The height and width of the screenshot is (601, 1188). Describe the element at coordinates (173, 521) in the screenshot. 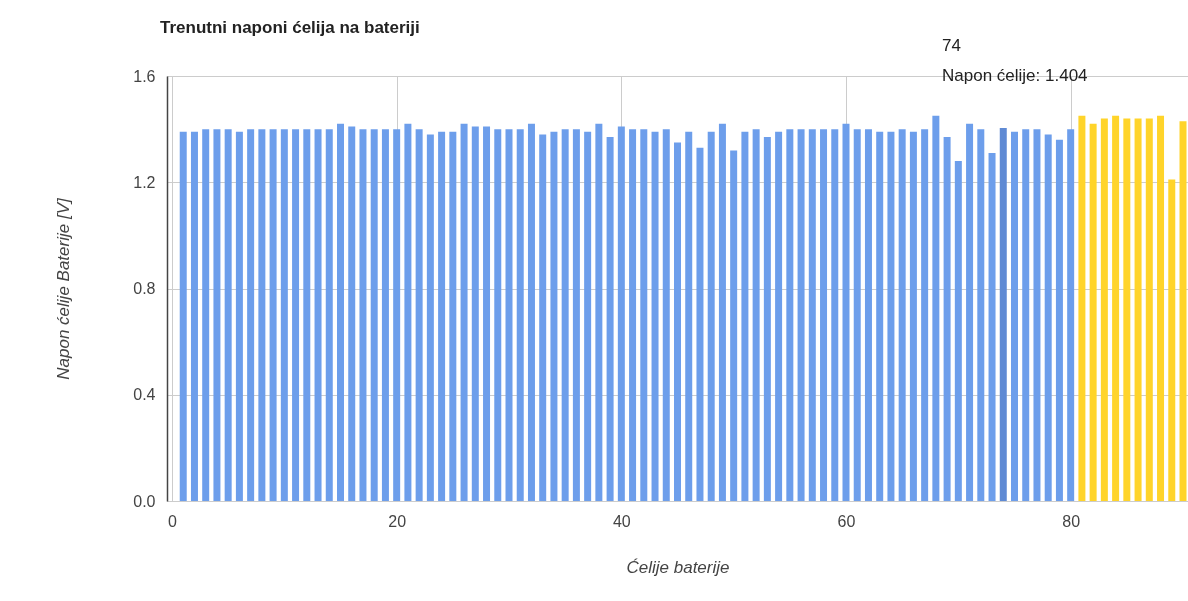

I see `x-tick-label: 0` at that location.